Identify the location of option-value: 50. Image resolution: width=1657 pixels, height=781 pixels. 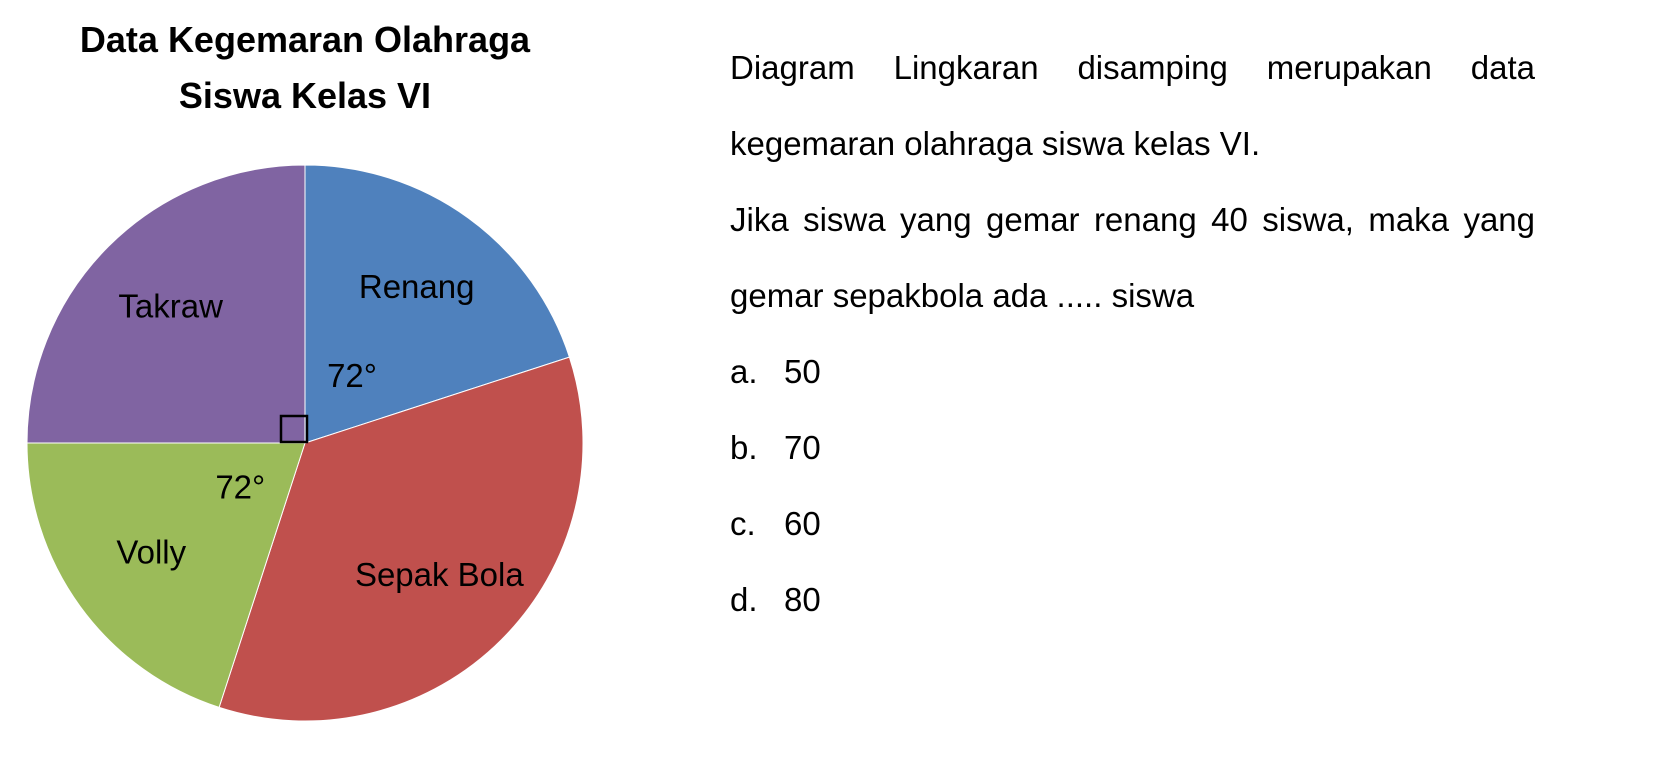
(802, 371).